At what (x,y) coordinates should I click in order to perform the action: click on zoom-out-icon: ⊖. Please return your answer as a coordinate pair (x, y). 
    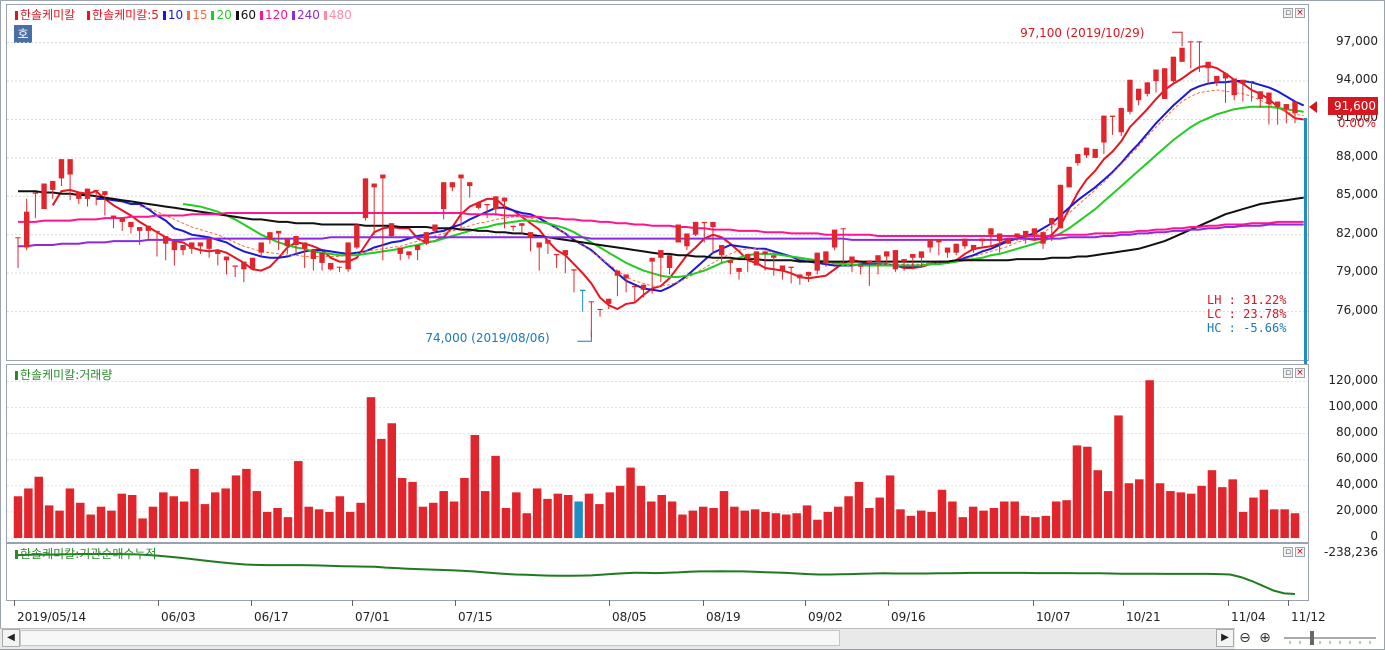
    Looking at the image, I should click on (1245, 638).